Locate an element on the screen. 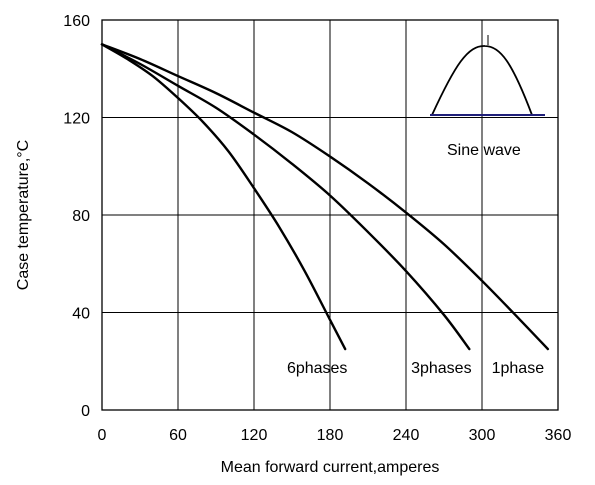  series-label-6phases: 6phases is located at coordinates (317, 368).